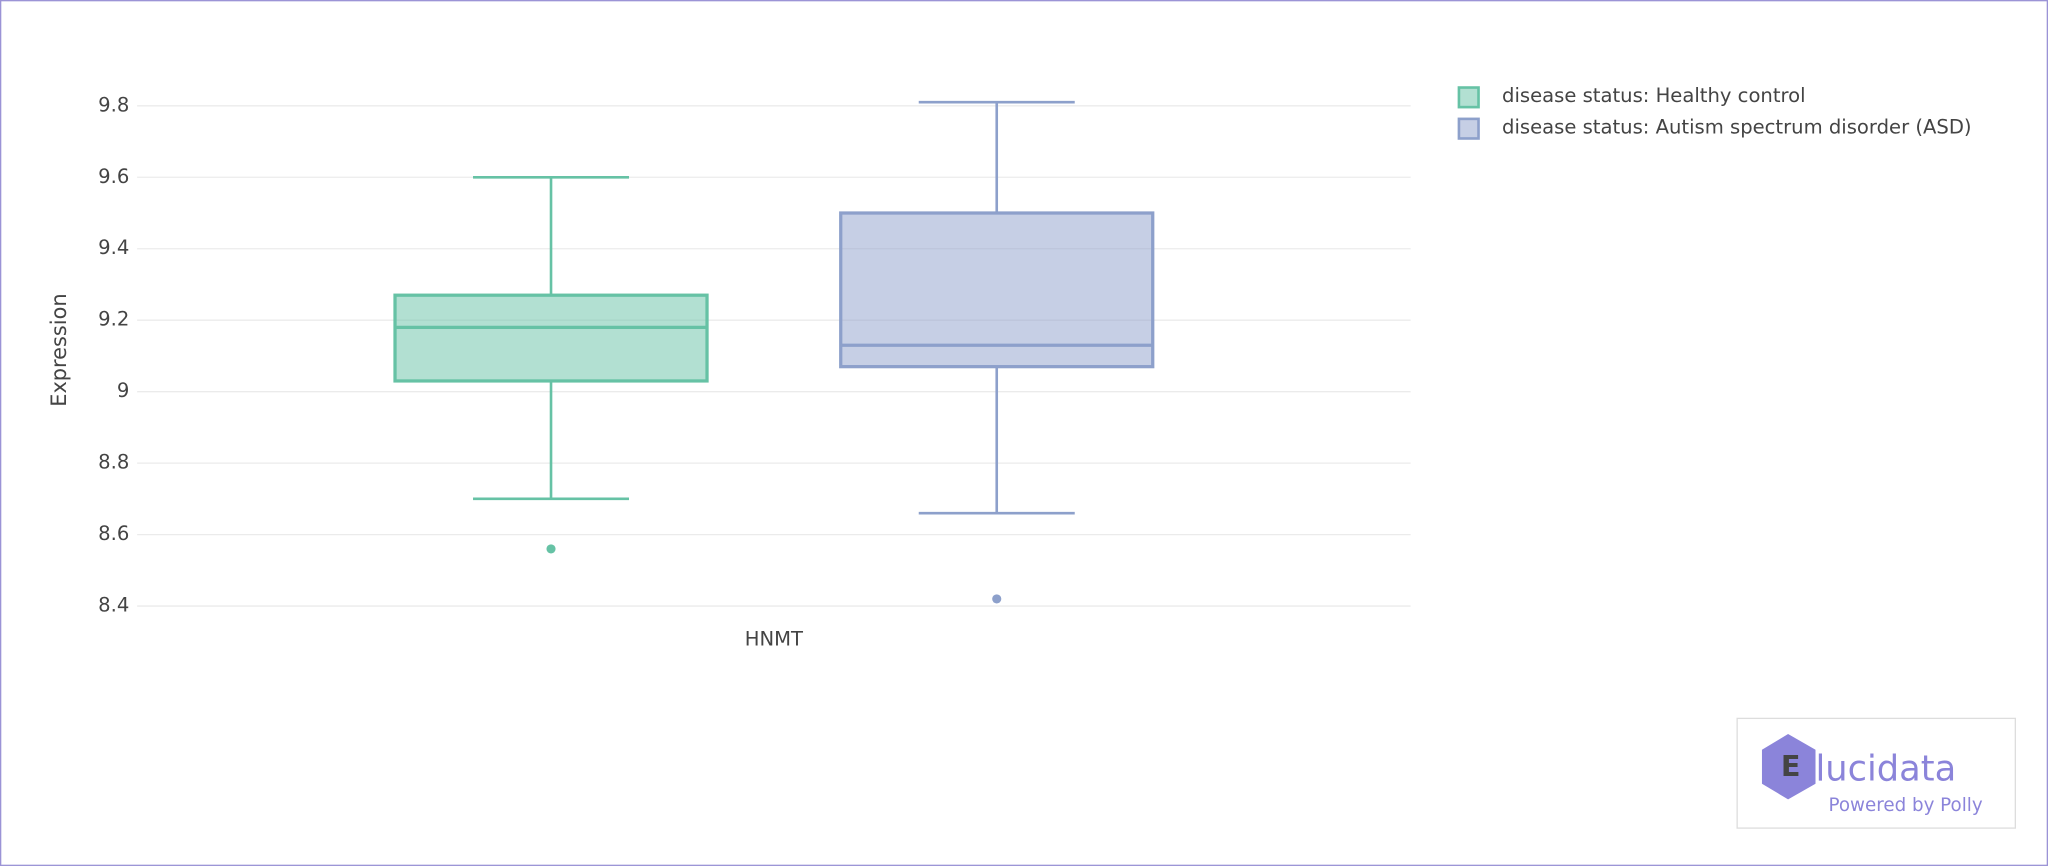  Describe the element at coordinates (1791, 766) in the screenshot. I see `logo-icon-letter: E` at that location.